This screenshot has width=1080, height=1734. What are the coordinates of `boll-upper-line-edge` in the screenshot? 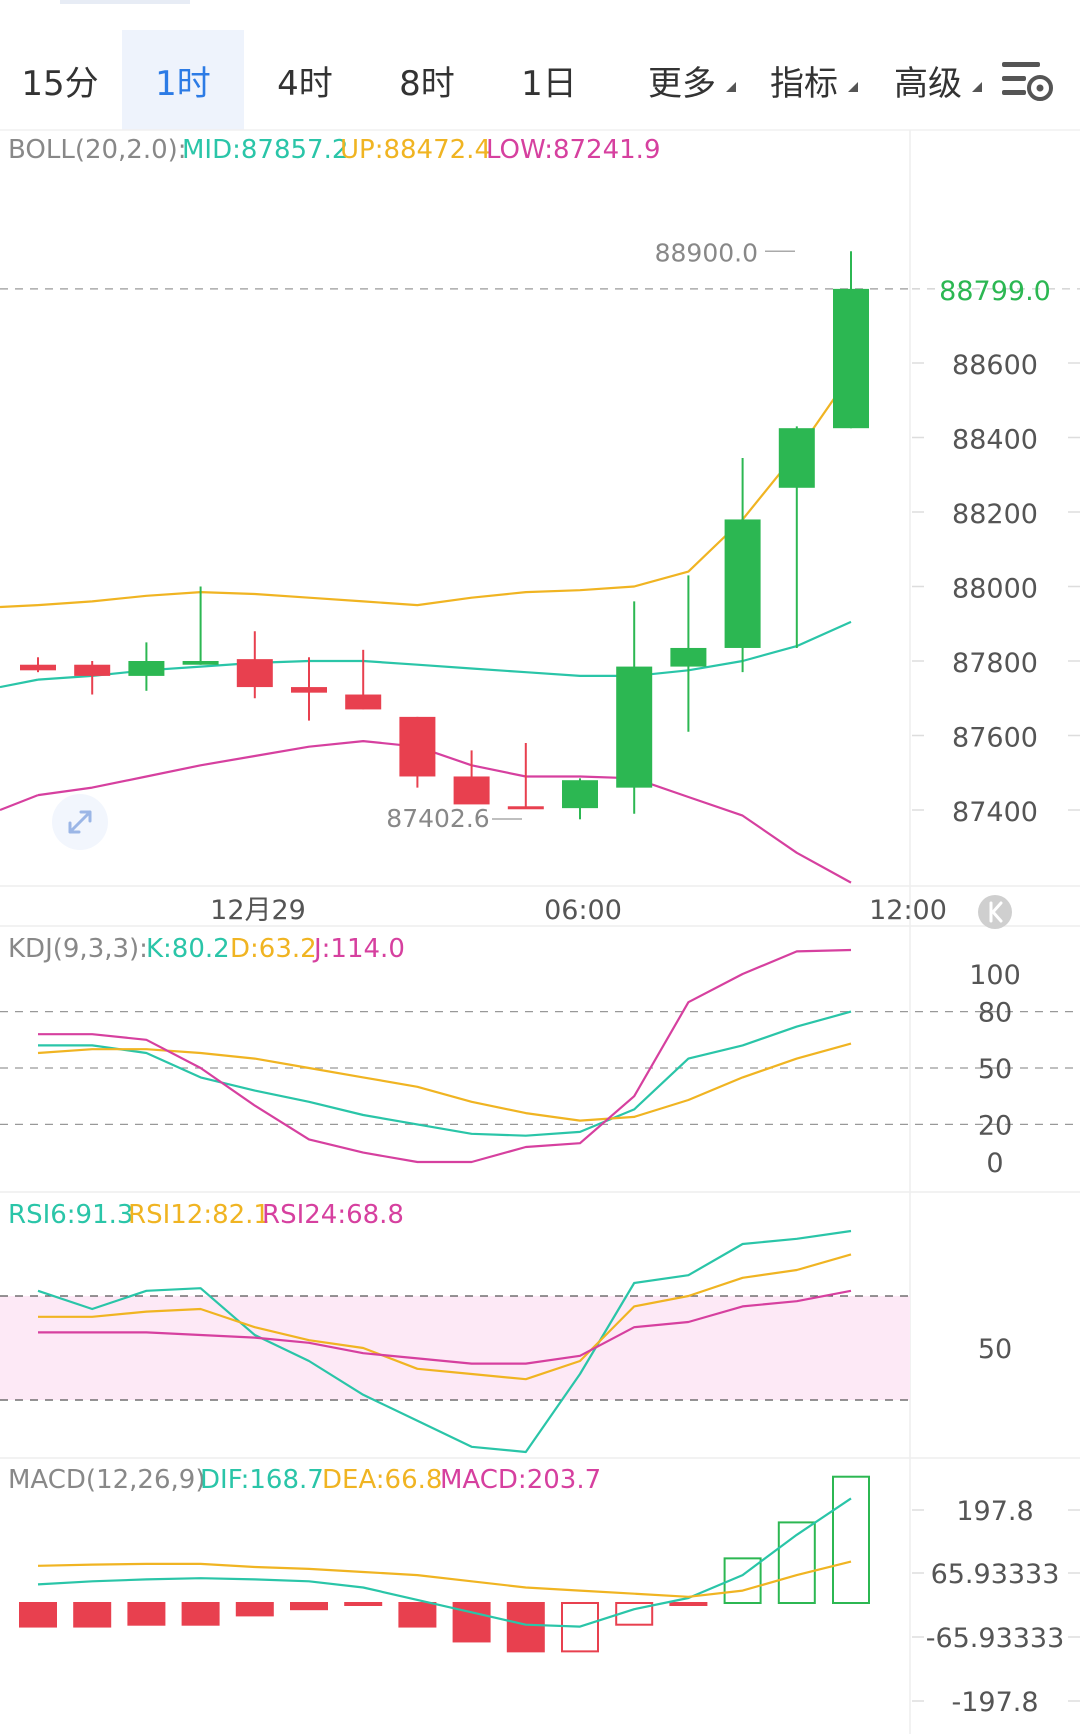 It's located at (19, 606).